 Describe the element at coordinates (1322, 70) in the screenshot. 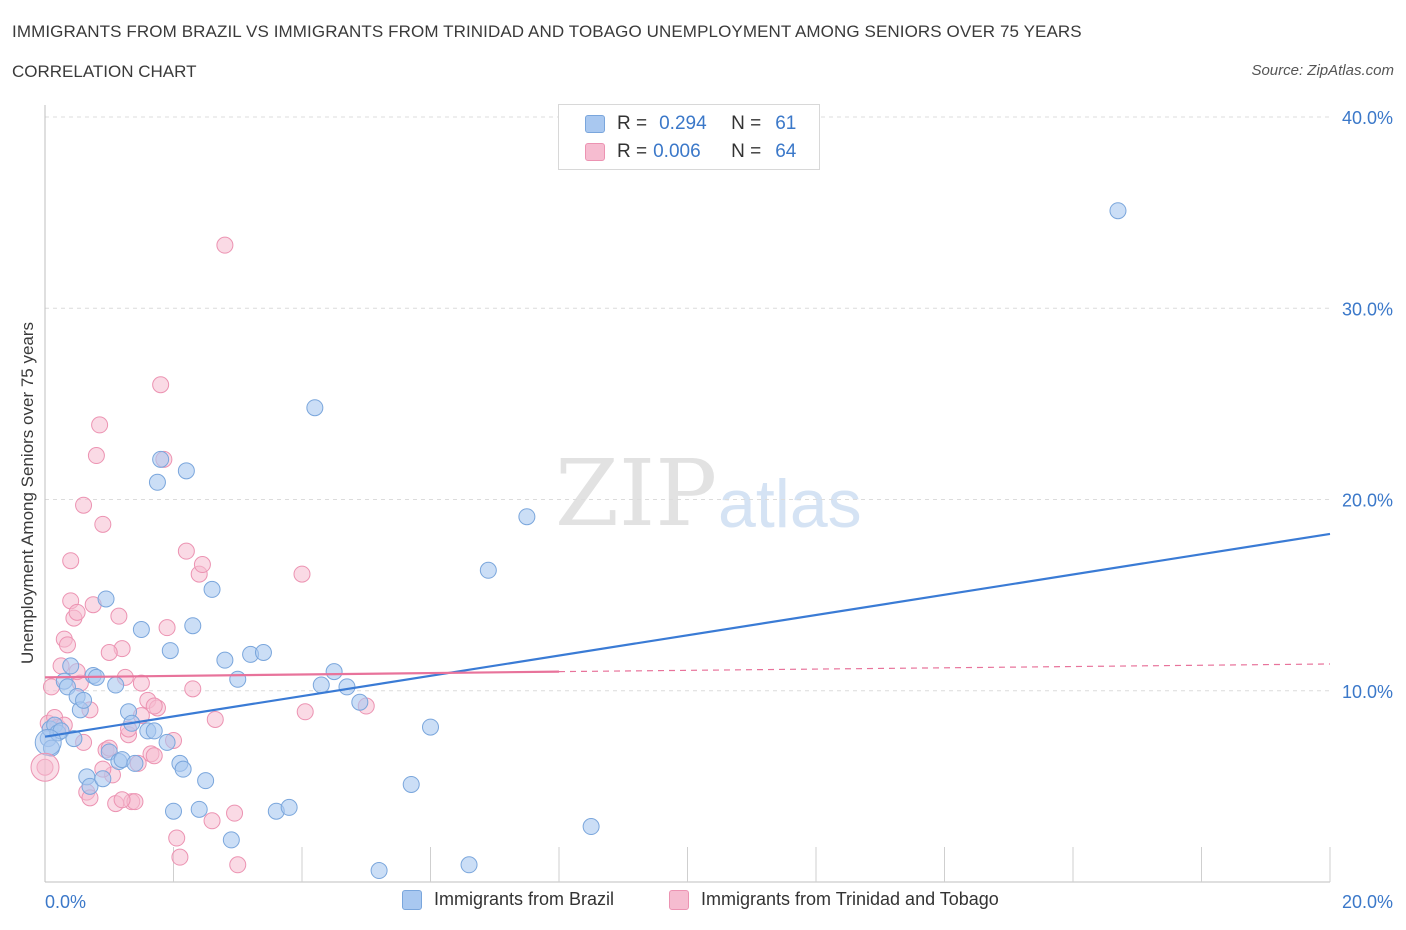

I see `source-label: Source: ZipAtlas.com` at that location.